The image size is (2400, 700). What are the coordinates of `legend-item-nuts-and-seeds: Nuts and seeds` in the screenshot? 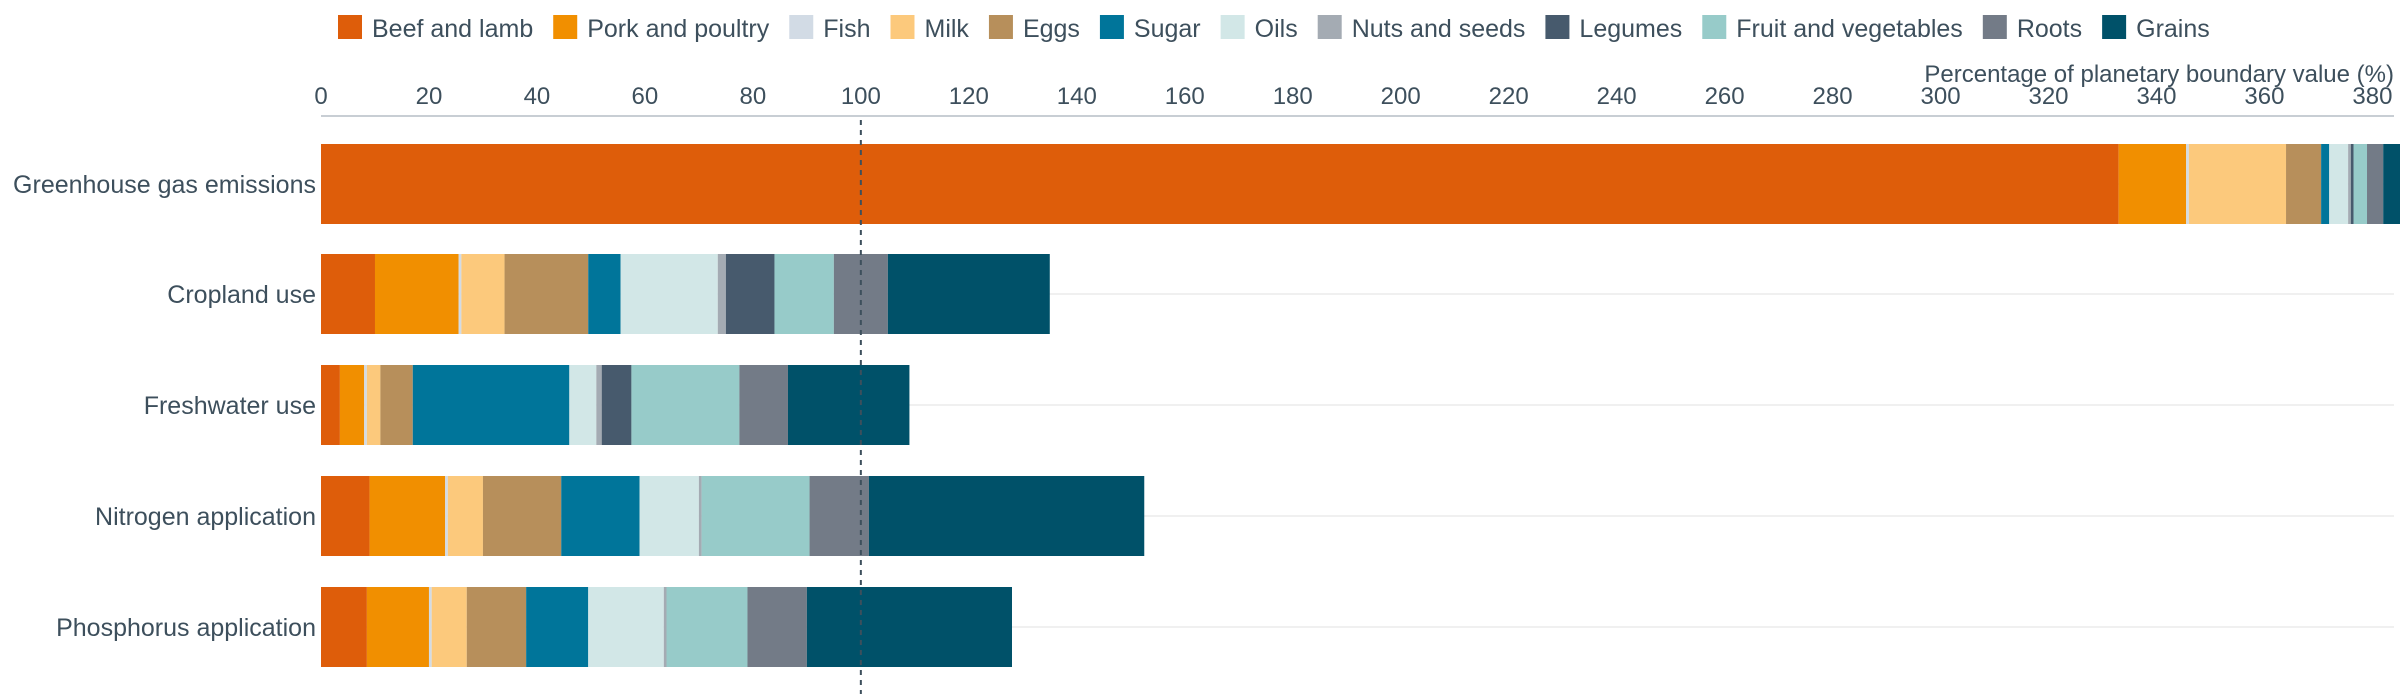 It's located at (1421, 29).